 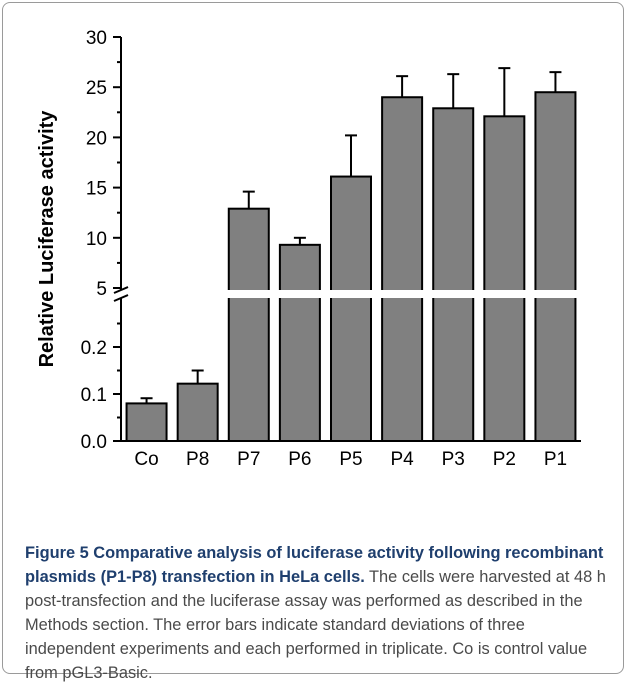 I want to click on bar-P7, so click(x=248, y=324).